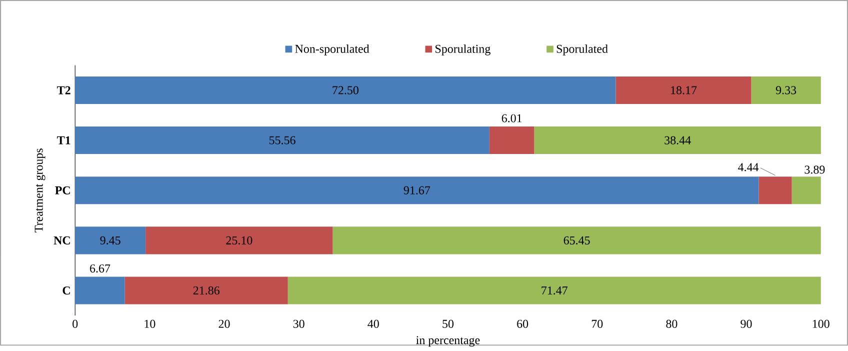  I want to click on y-axis-title: Treatment groups, so click(40, 190).